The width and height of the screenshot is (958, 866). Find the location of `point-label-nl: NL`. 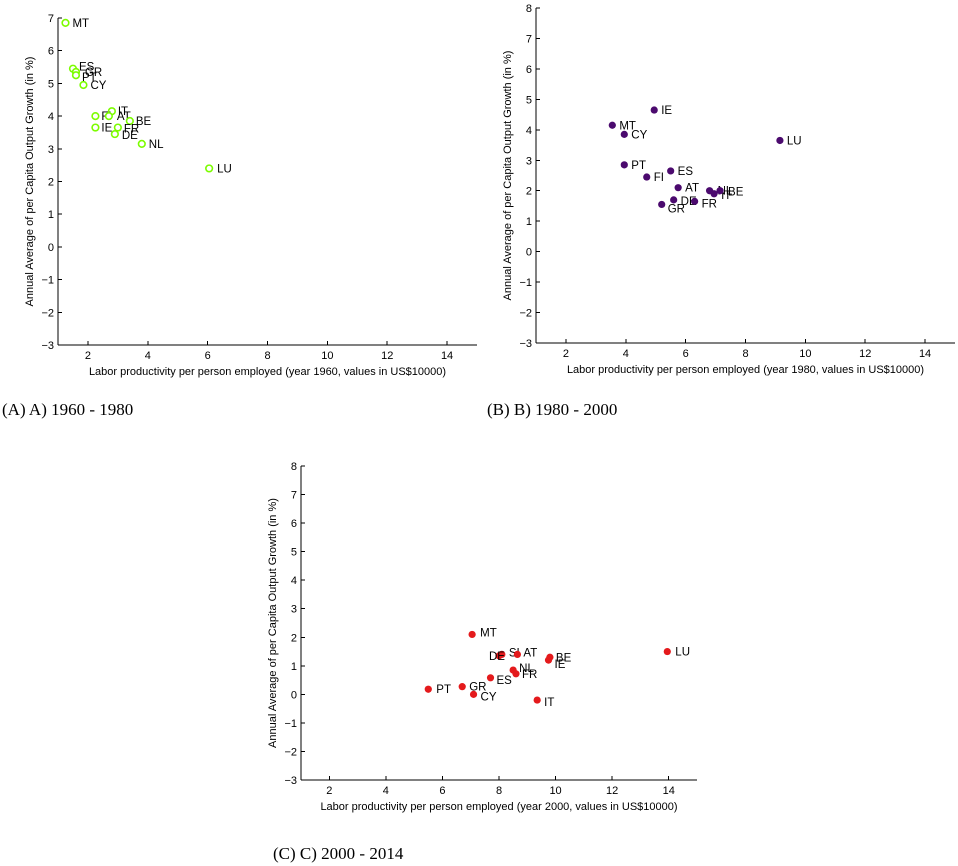

point-label-nl: NL is located at coordinates (156, 145).